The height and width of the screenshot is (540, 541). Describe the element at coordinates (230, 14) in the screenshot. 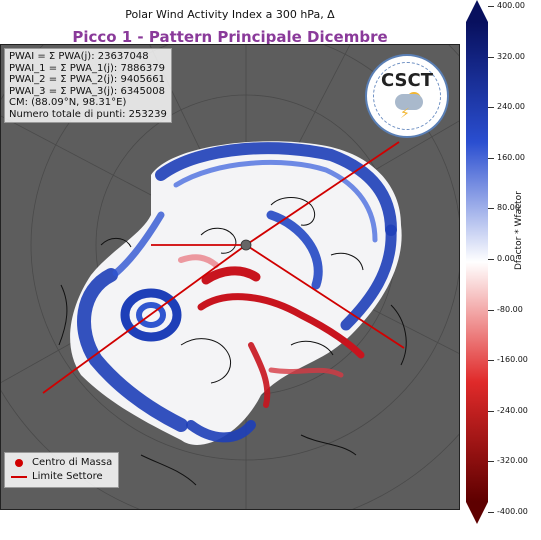

I see `chart-title: Polar Wind Activity Index a 300 hPa, Δ` at that location.